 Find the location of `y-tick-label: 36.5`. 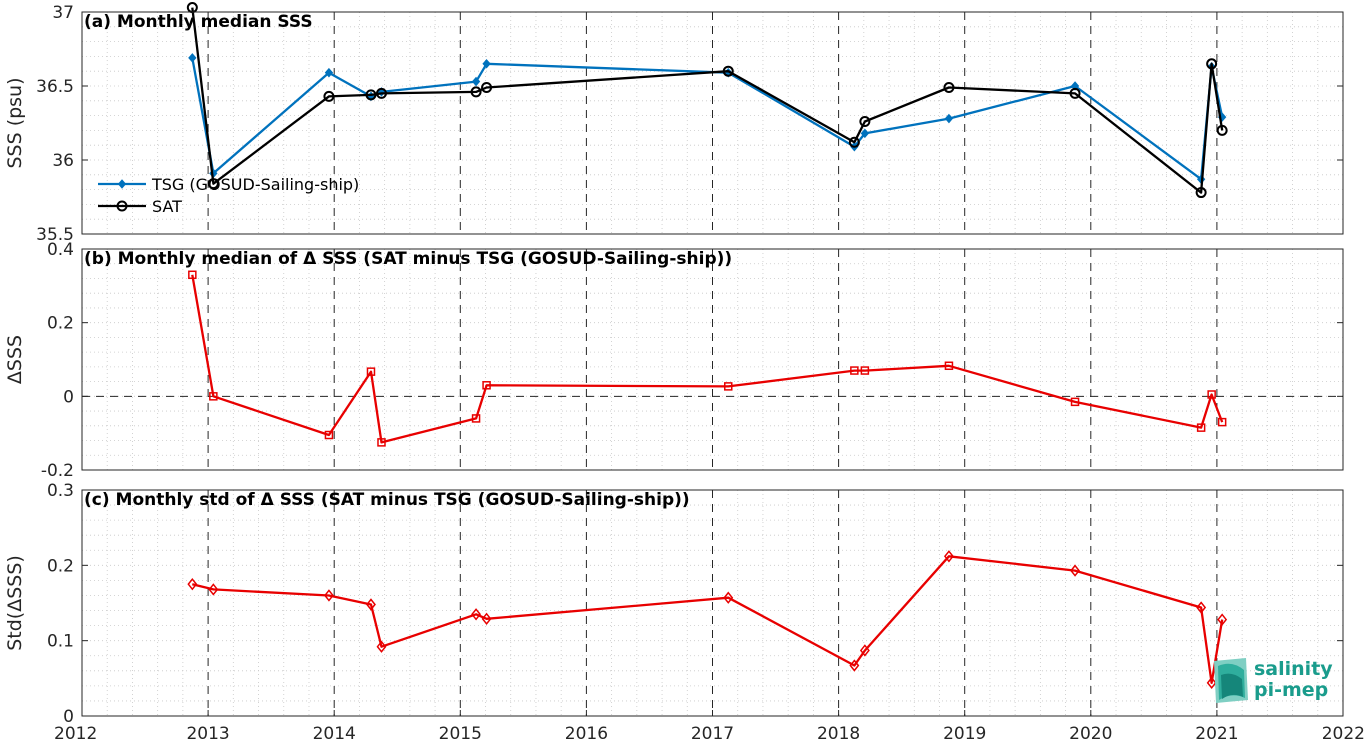

y-tick-label: 36.5 is located at coordinates (55, 87).